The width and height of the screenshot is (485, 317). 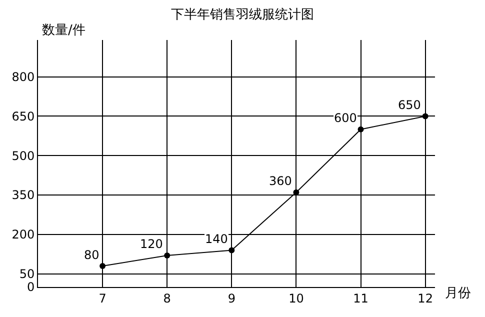 What do you see at coordinates (409, 105) in the screenshot?
I see `data-label: 650` at bounding box center [409, 105].